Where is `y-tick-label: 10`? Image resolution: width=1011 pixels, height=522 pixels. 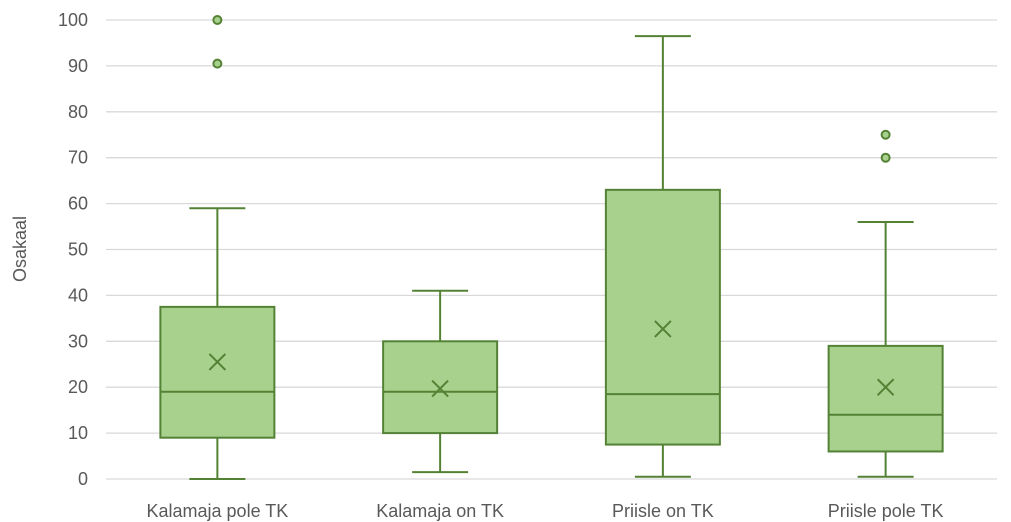
y-tick-label: 10 is located at coordinates (78, 433).